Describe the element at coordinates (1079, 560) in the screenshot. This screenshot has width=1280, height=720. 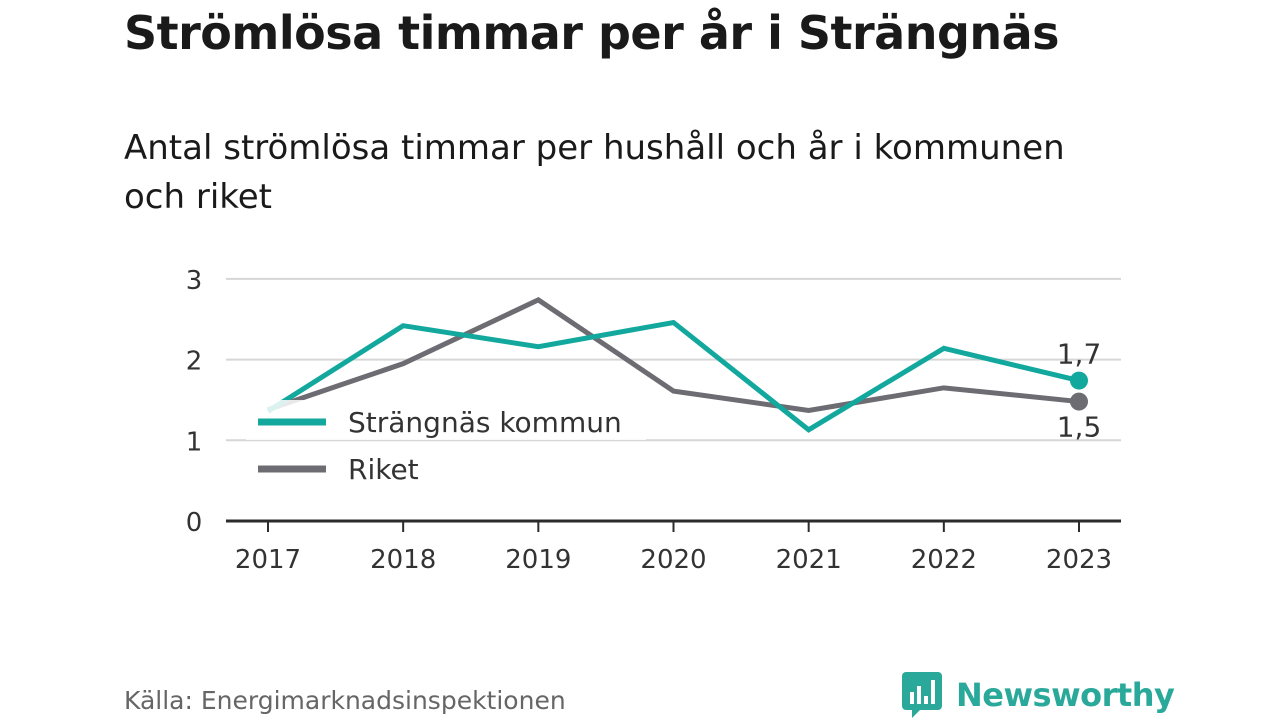
I see `x-tick-label: 2023` at that location.